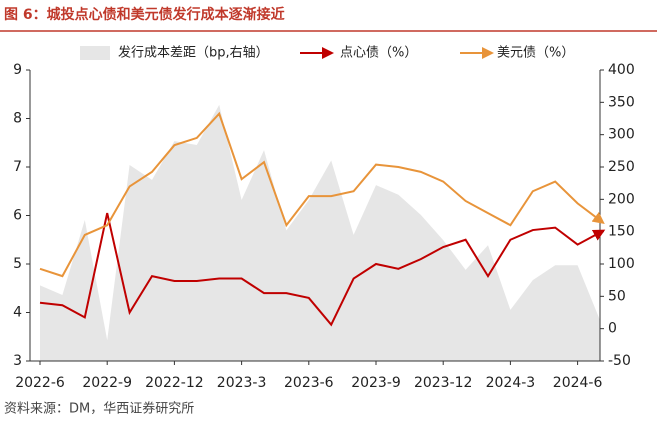 Image resolution: width=657 pixels, height=423 pixels. What do you see at coordinates (107, 383) in the screenshot?
I see `x-tick-label: 2022-9` at bounding box center [107, 383].